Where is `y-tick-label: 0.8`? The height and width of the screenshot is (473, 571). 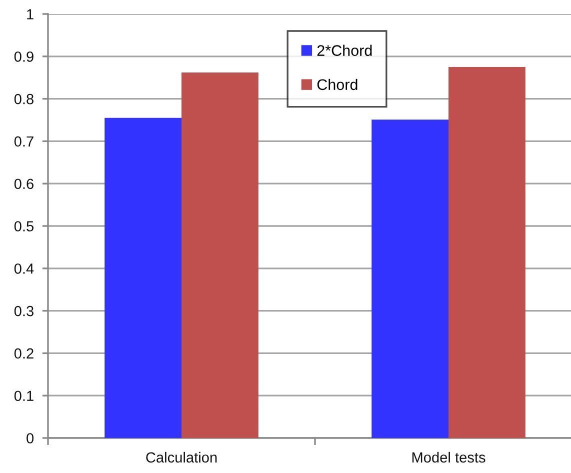
y-tick-label: 0.8 is located at coordinates (24, 99).